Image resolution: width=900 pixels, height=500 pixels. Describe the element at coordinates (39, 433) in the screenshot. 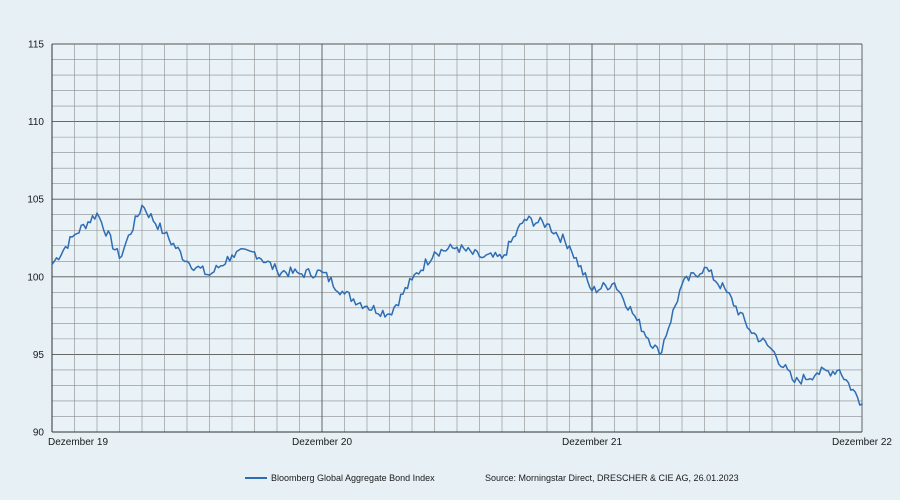

I see `y-tick-label: 90` at that location.